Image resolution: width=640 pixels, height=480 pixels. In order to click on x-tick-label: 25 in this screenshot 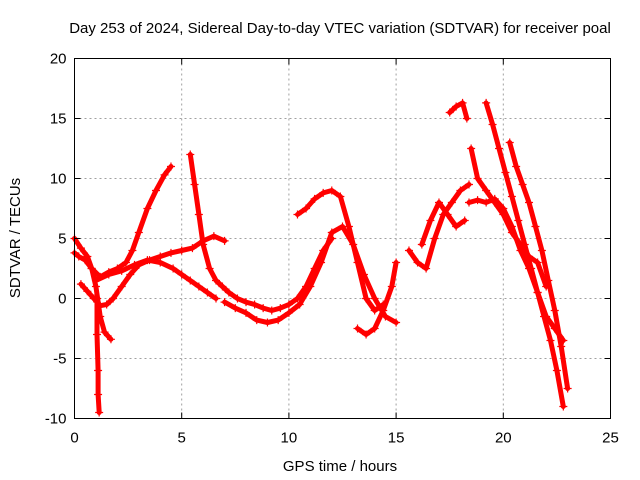, I will do `click(610, 438)`.